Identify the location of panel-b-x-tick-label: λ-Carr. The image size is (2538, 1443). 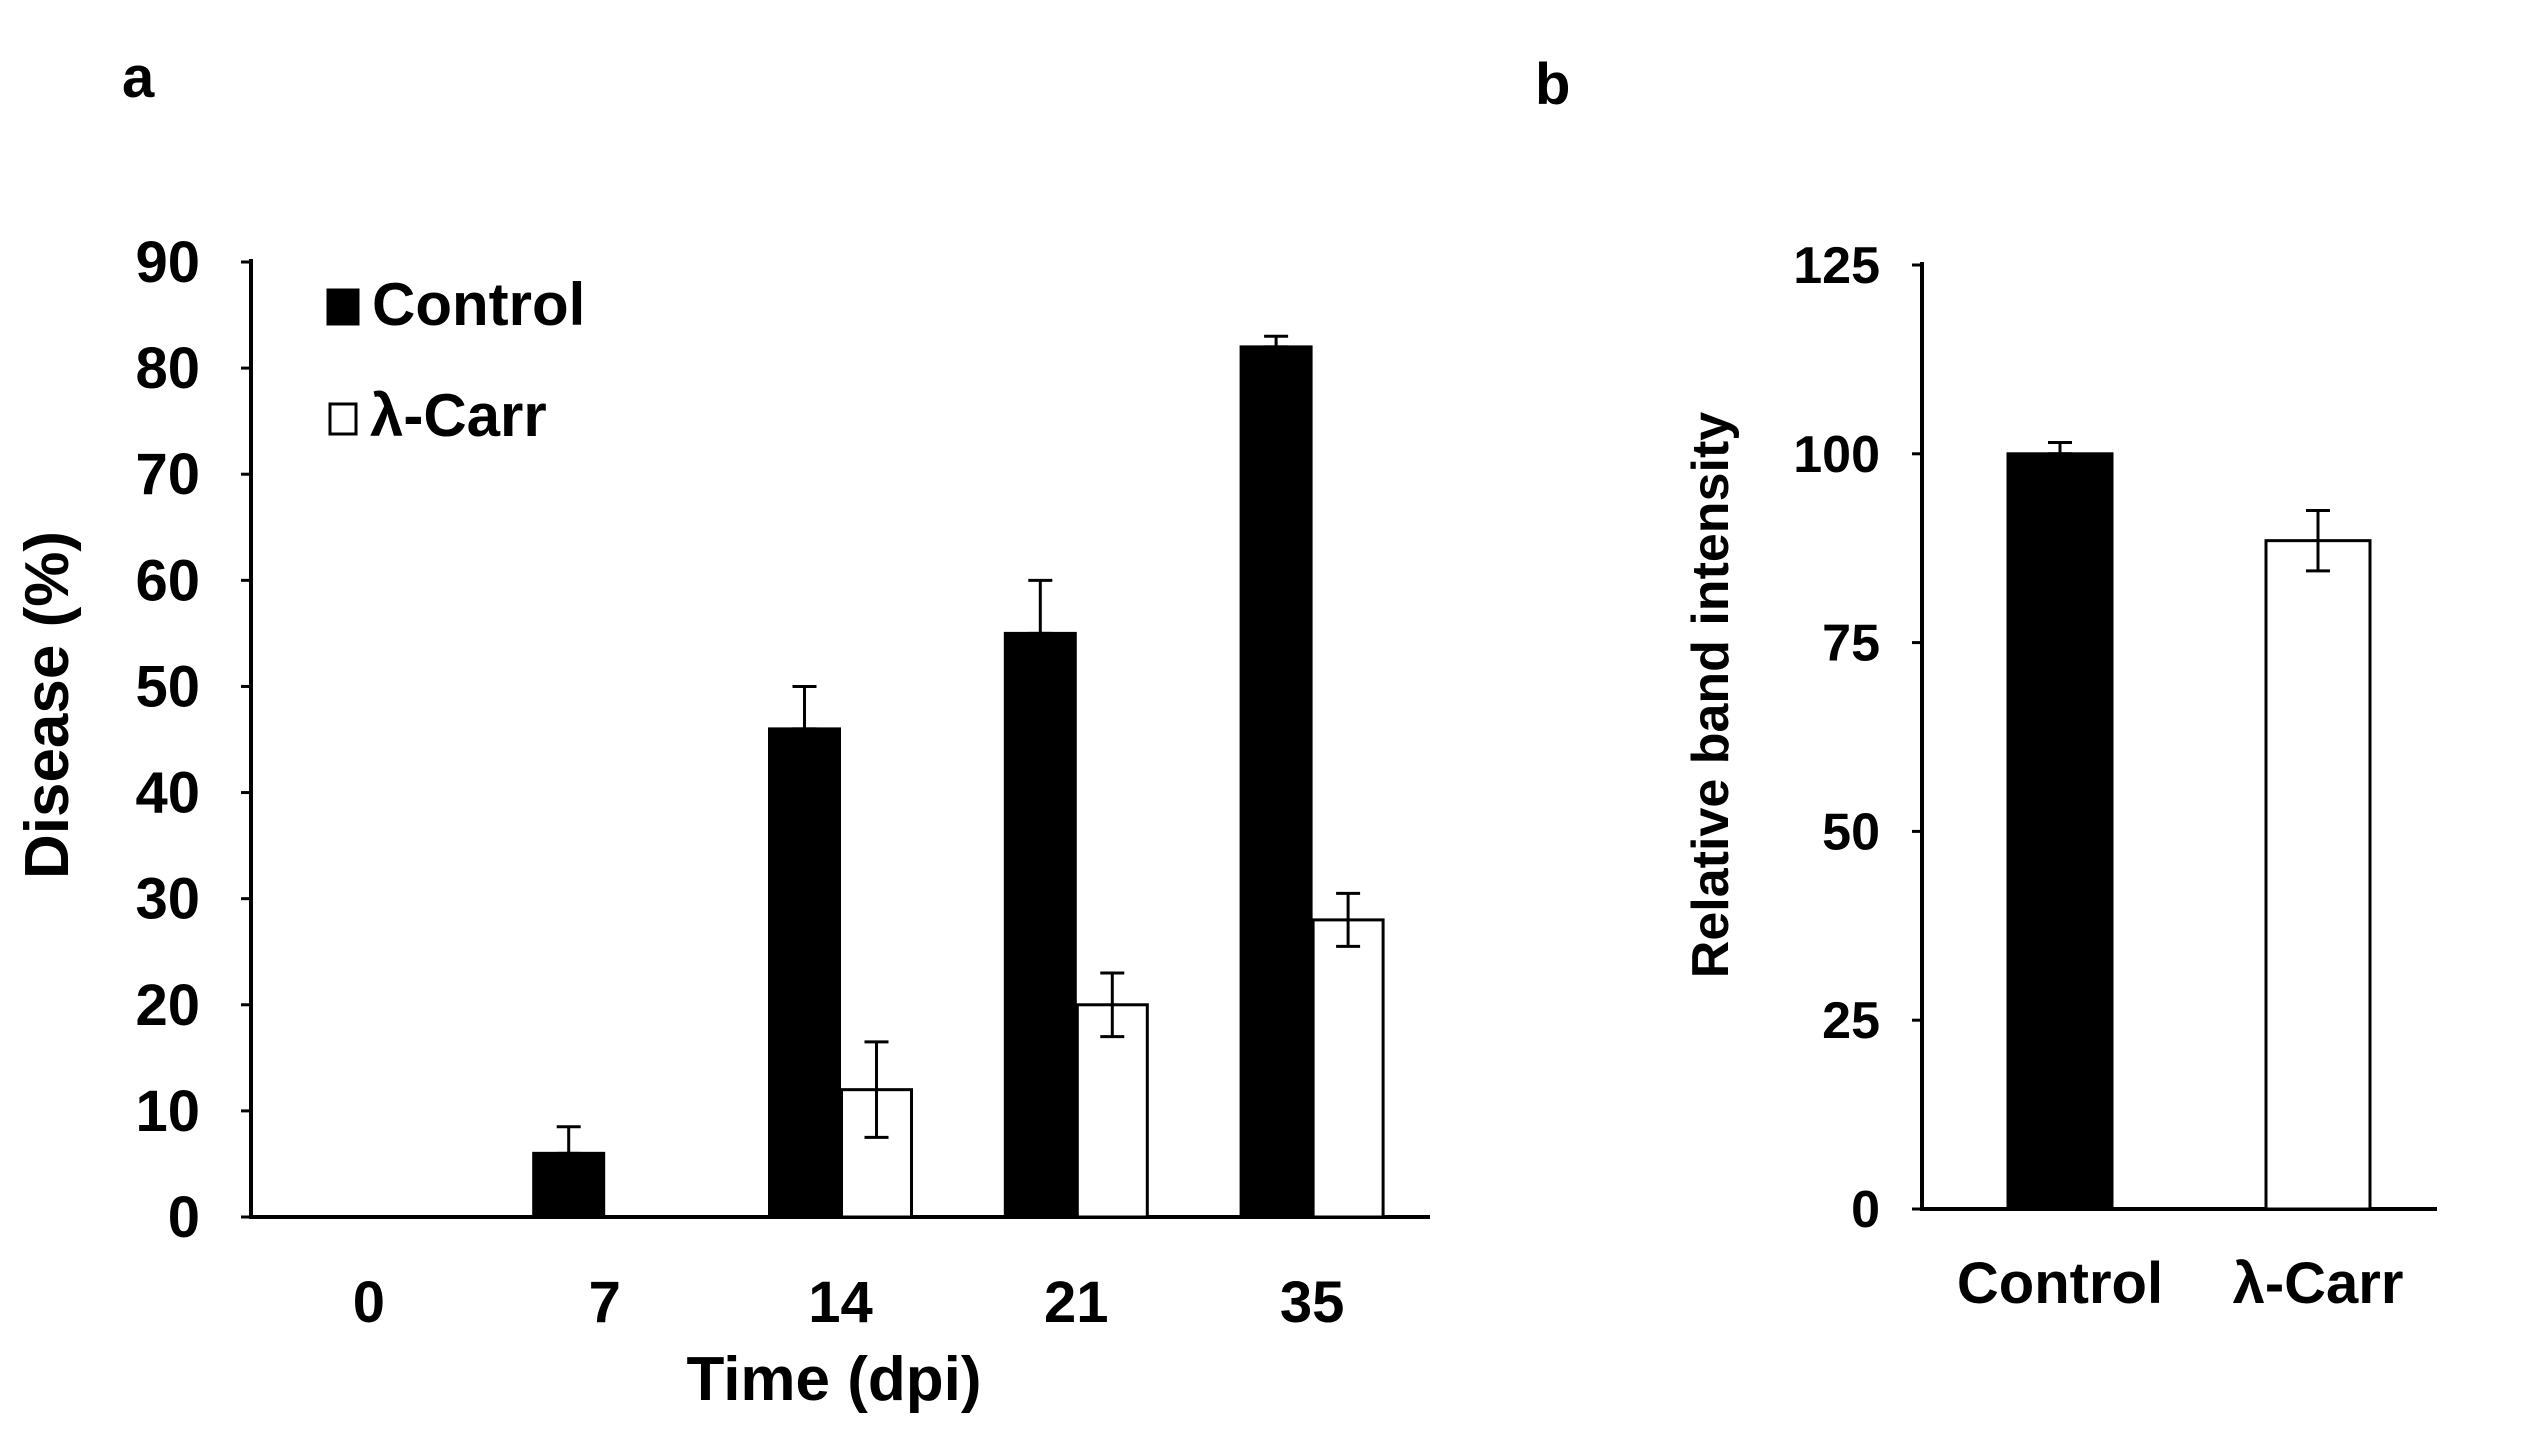
(2318, 1283).